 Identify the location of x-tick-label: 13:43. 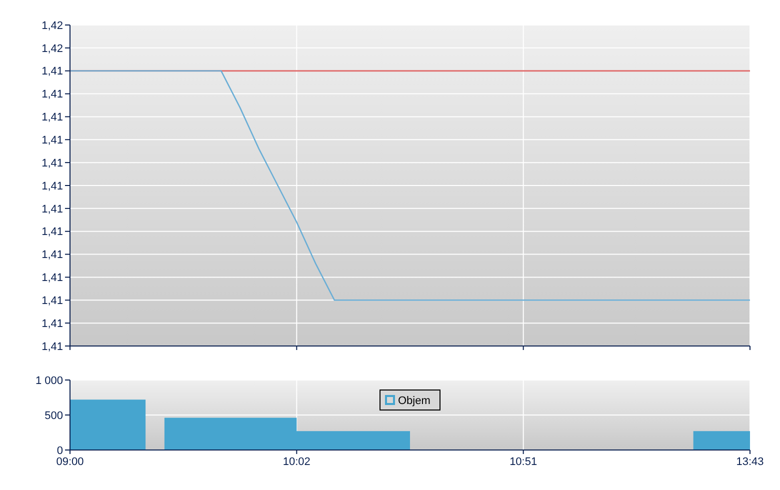
(750, 462).